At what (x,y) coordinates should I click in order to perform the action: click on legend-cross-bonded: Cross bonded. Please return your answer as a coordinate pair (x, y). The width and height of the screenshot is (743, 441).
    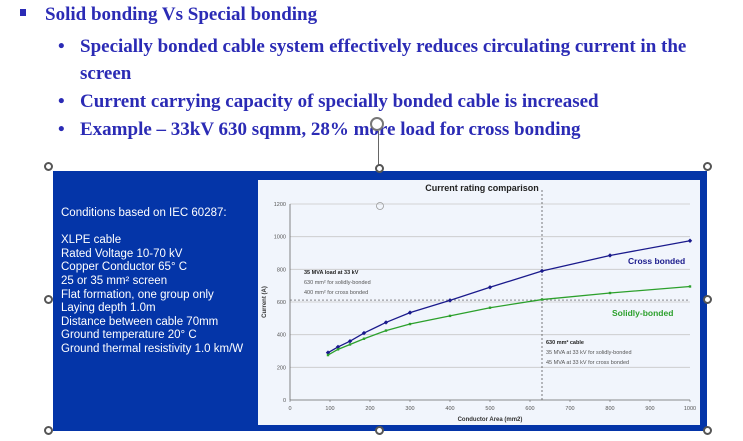
    Looking at the image, I should click on (656, 261).